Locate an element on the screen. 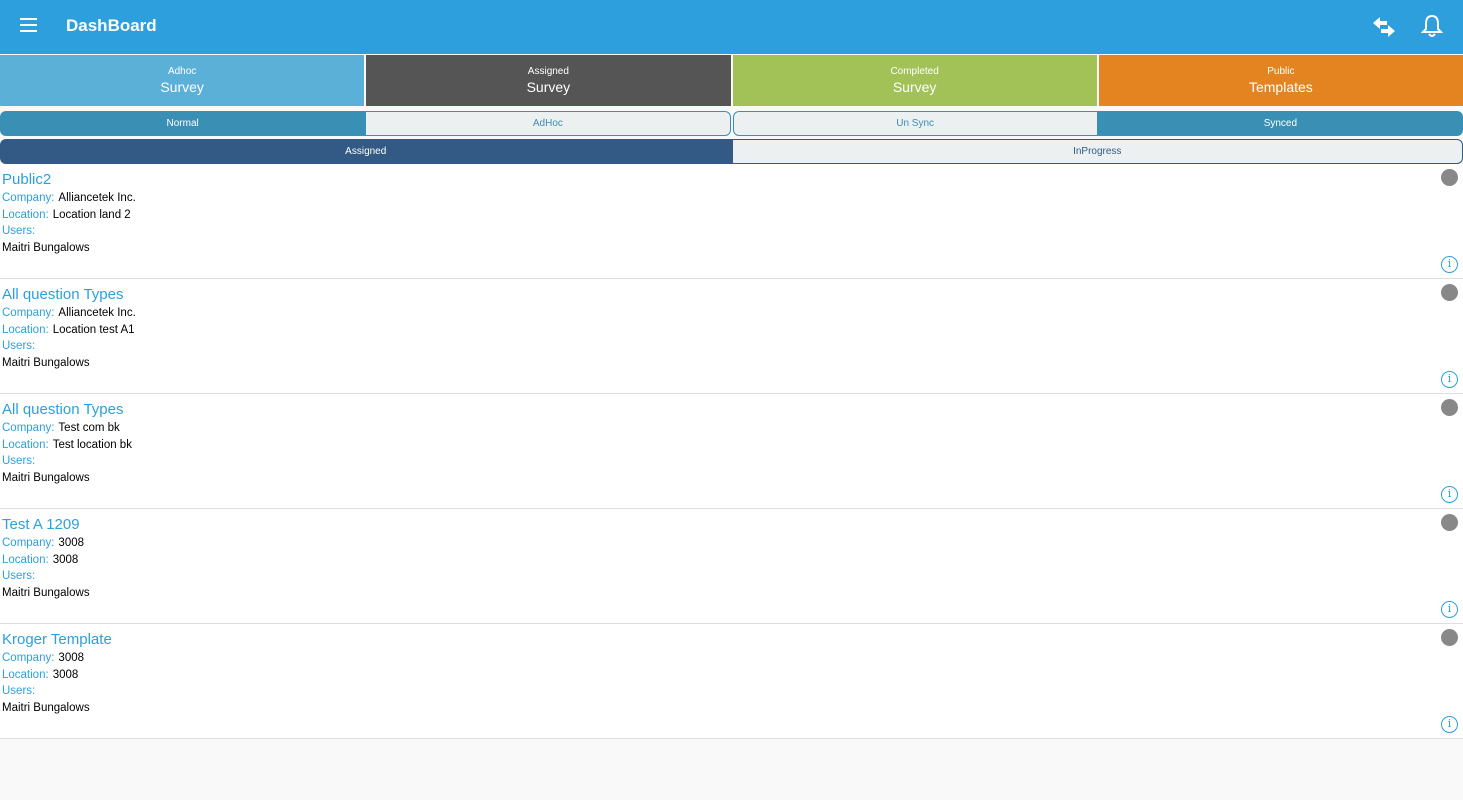  filter-synced: Synced is located at coordinates (1280, 123).